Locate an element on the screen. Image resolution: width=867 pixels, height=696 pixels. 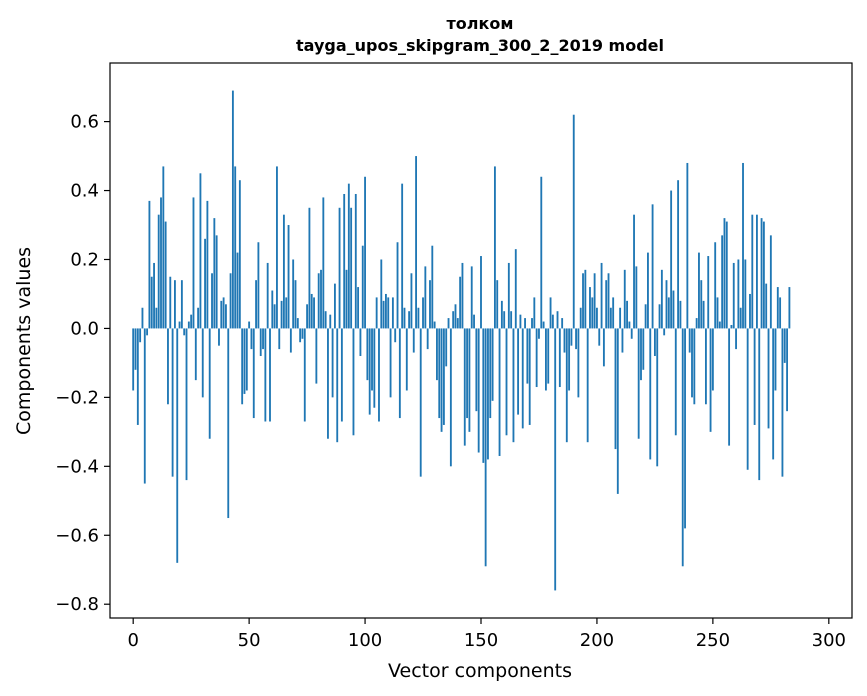
x-tick-label: 200 is located at coordinates (597, 640).